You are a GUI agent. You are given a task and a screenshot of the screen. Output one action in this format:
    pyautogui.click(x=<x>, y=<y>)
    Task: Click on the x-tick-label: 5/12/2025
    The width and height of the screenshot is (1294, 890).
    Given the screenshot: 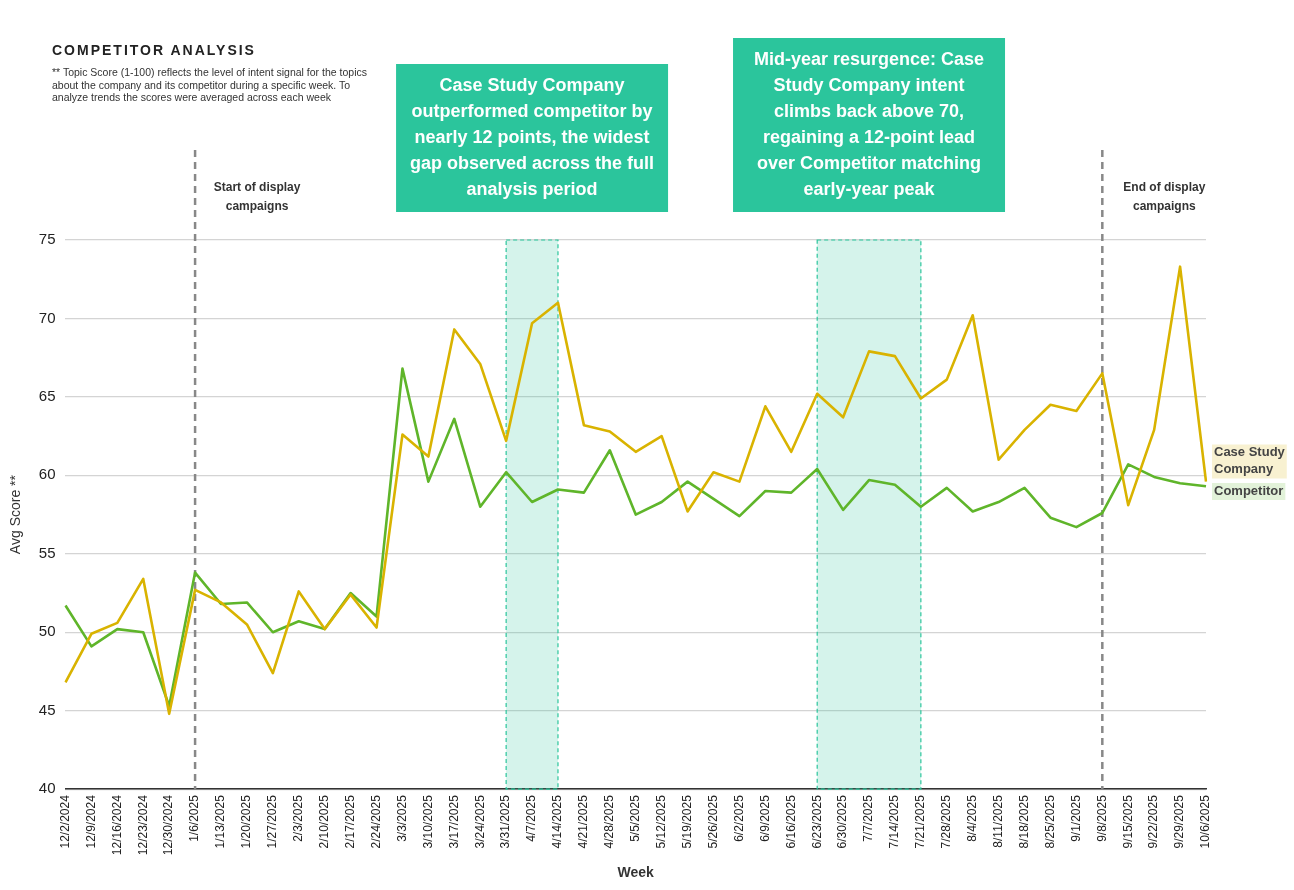 What is the action you would take?
    pyautogui.click(x=660, y=821)
    